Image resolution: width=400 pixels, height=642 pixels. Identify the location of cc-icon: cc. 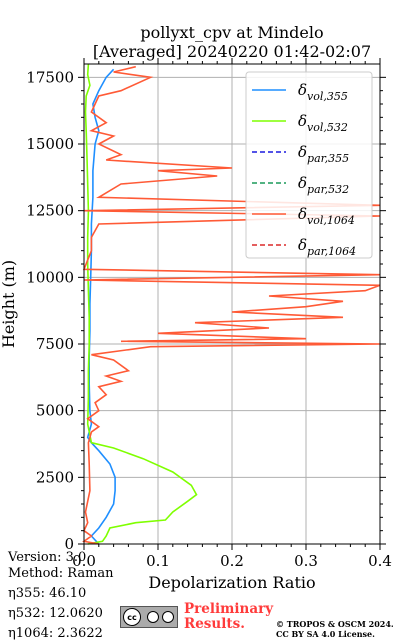
(132, 617).